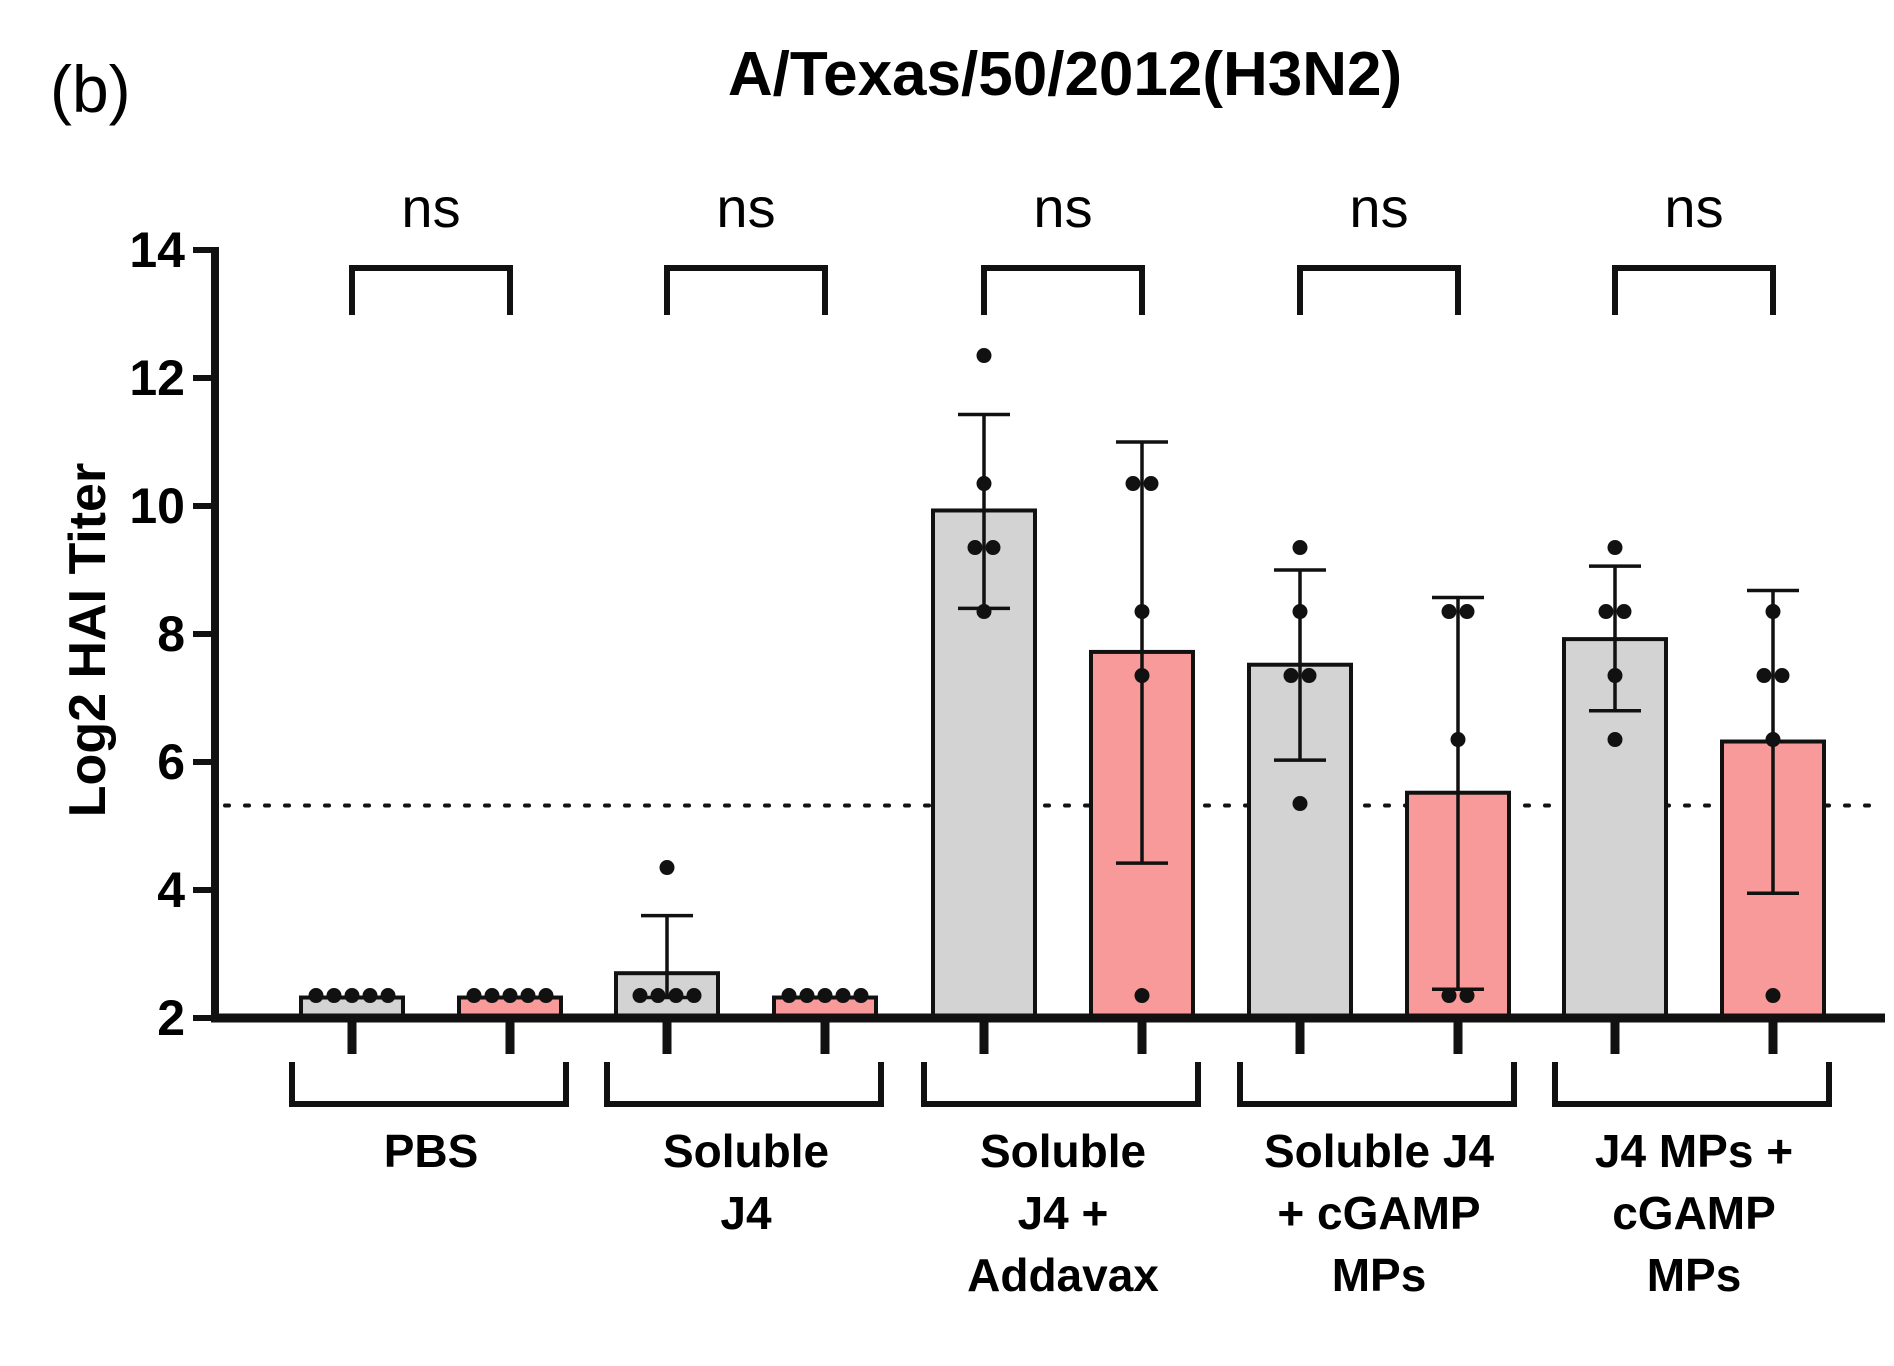  Describe the element at coordinates (1379, 1151) in the screenshot. I see `group-label-line: Soluble J4` at that location.